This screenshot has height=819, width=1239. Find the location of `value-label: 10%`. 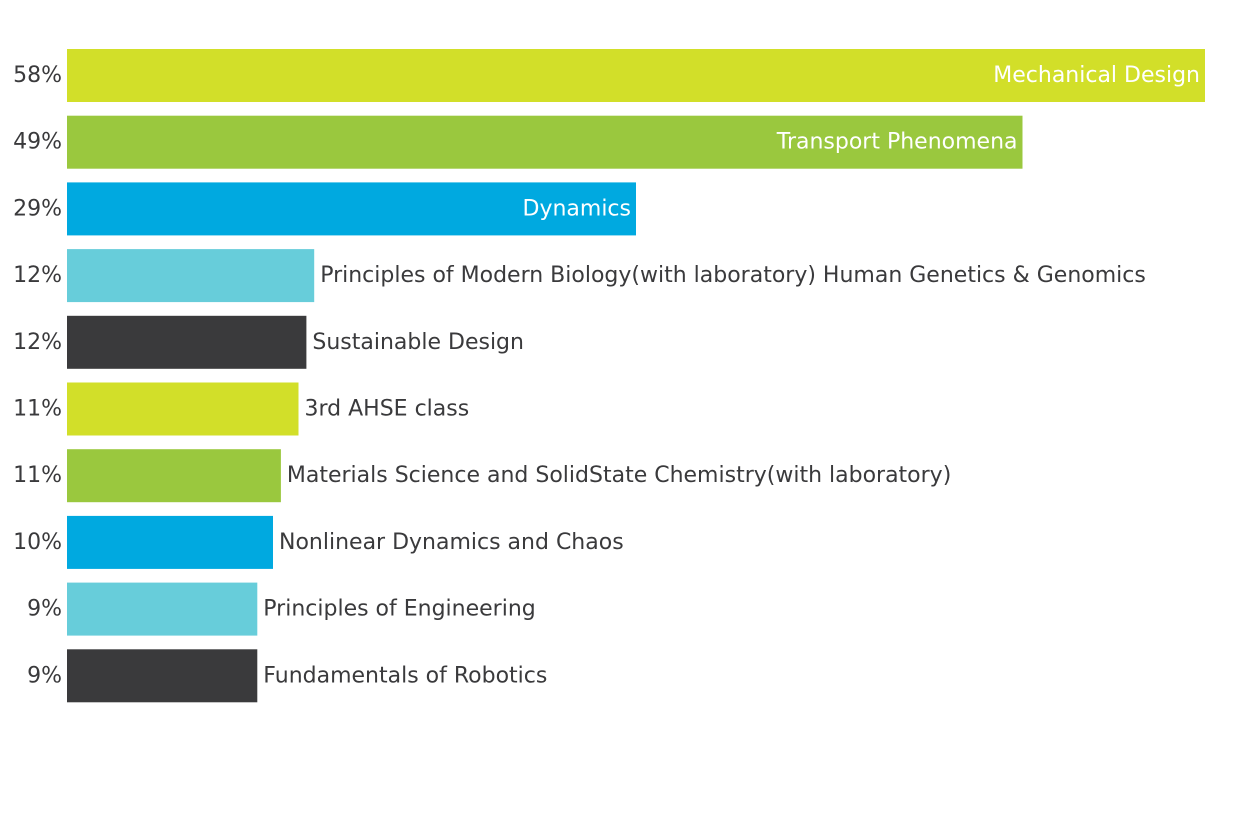

value-label: 10% is located at coordinates (37, 542).